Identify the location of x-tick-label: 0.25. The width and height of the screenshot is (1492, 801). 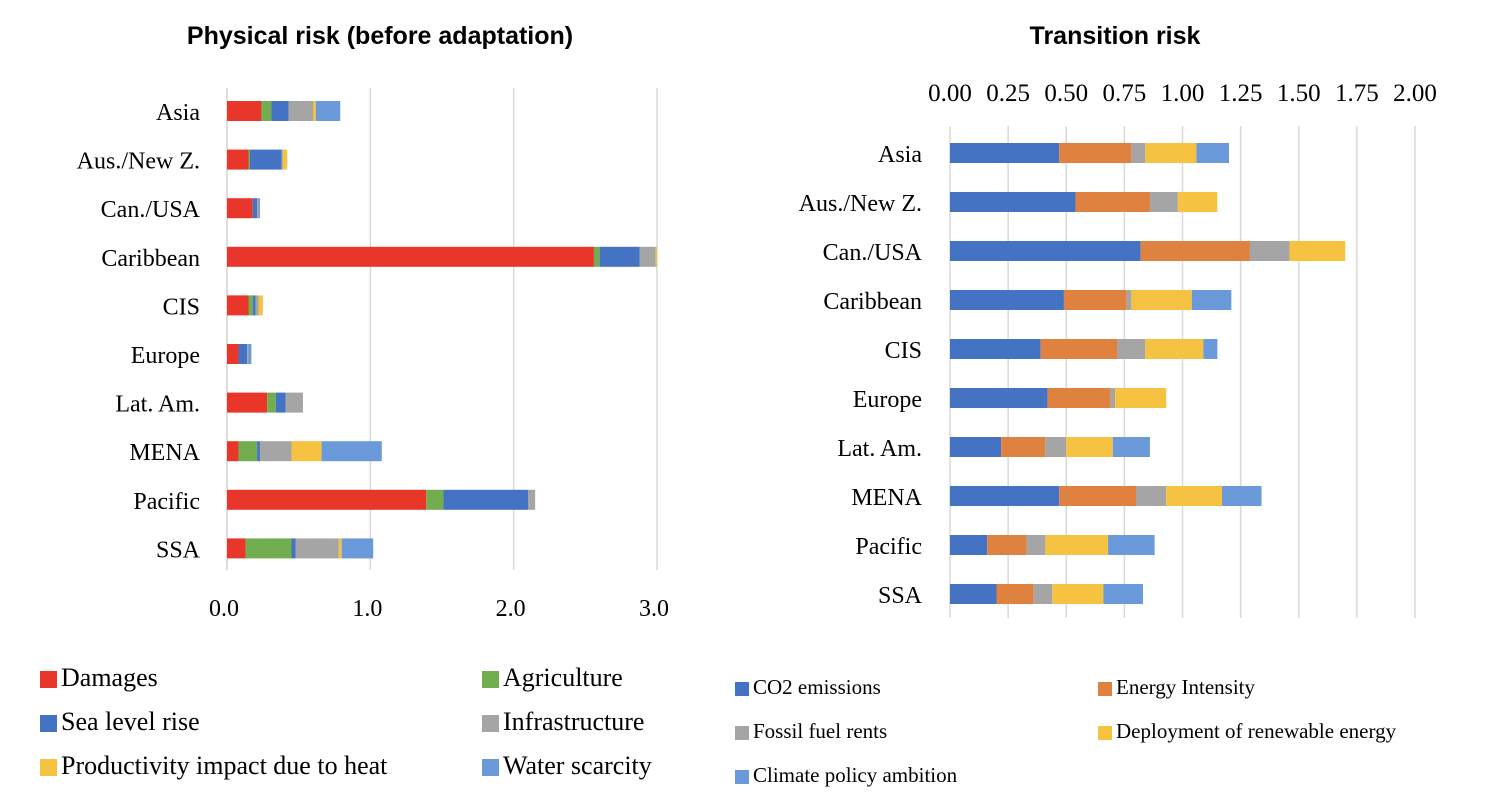
(1008, 93).